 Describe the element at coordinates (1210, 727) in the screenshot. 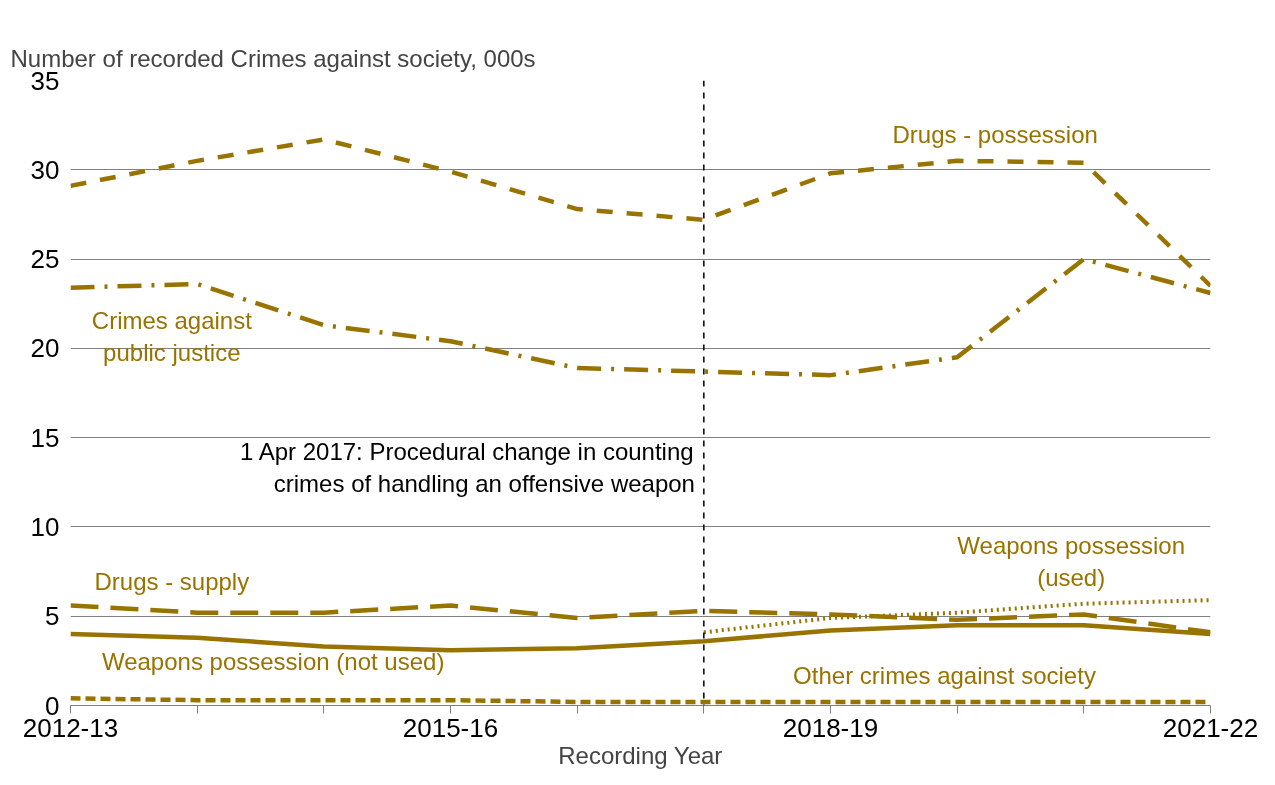

I see `x-tick-label: 2021-22` at that location.